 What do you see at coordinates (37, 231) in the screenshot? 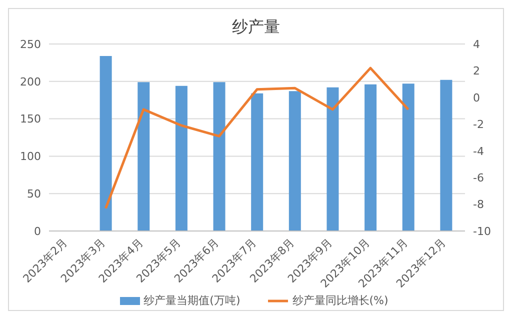
I see `y-tick-label: 0` at bounding box center [37, 231].